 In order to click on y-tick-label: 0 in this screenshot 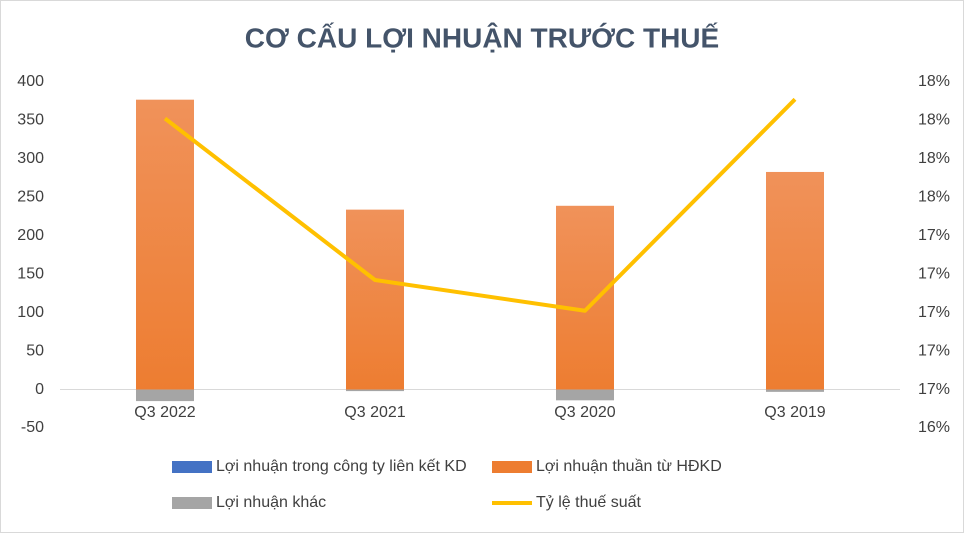, I will do `click(39, 389)`.